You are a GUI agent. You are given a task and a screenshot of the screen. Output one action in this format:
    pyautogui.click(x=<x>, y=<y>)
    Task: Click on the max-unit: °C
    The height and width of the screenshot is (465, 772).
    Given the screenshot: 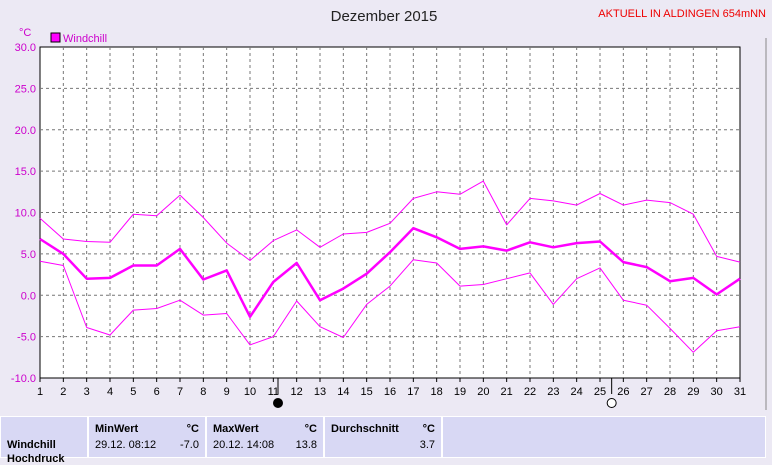 What is the action you would take?
    pyautogui.click(x=310, y=429)
    